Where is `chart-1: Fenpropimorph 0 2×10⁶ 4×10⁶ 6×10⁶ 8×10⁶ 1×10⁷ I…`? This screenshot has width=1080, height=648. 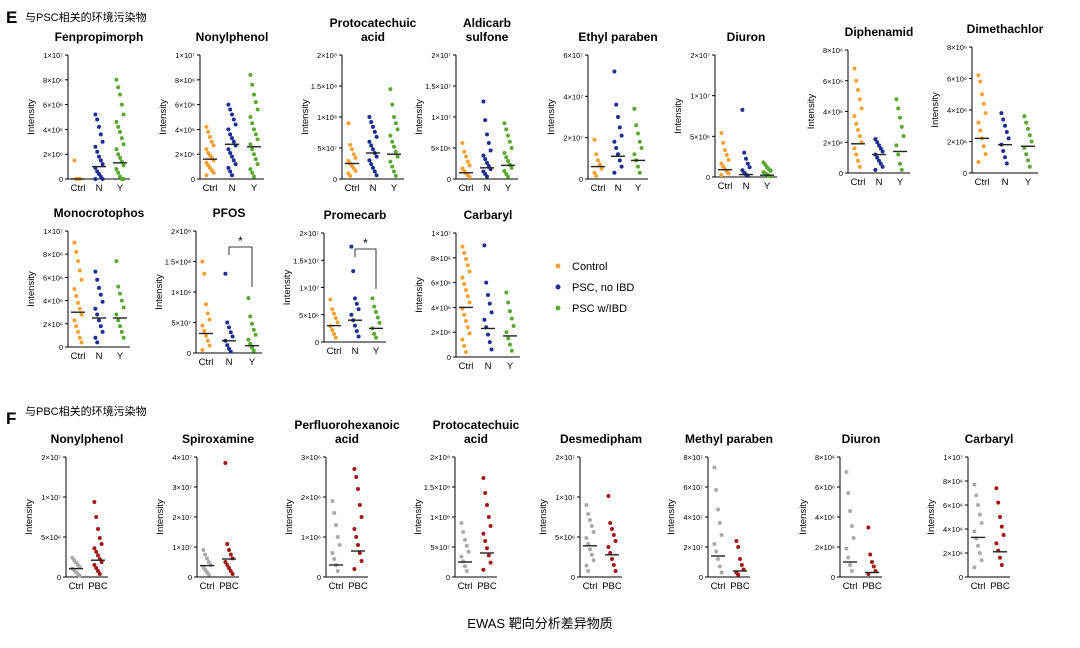 chart-1: Fenpropimorph 0 2×10⁶ 4×10⁶ 6×10⁶ 8×10⁶ 1×10⁷ I… is located at coordinates (84, 112).